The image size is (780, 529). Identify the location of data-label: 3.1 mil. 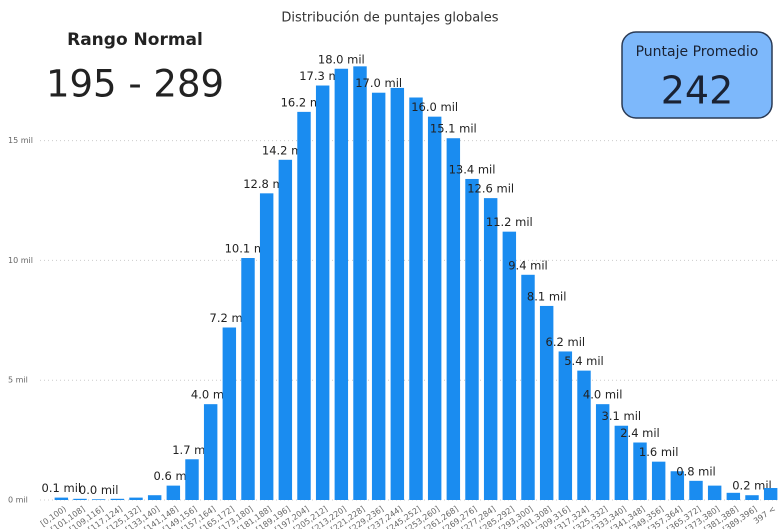
(622, 416).